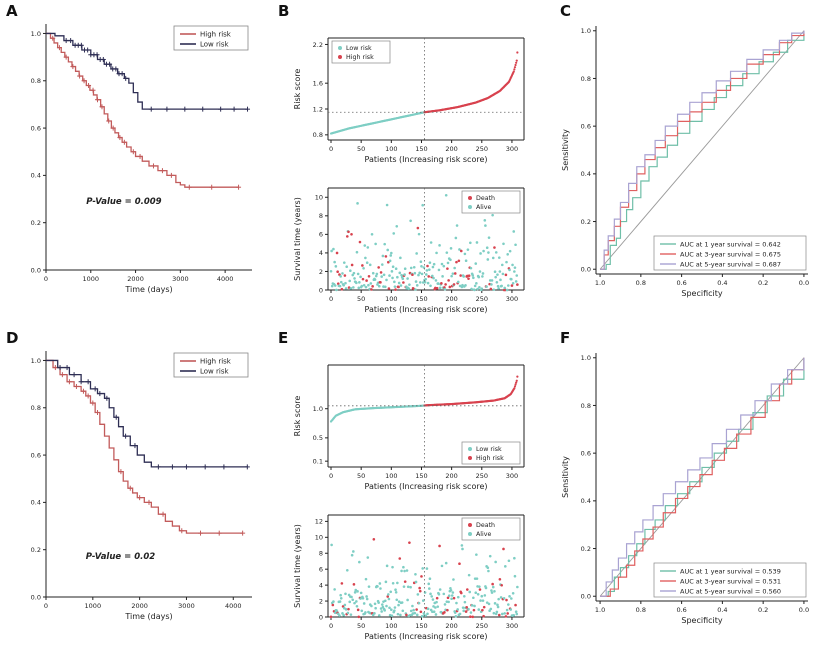  What do you see at coordinates (321, 601) in the screenshot?
I see `svg-text: 2` at bounding box center [321, 601].